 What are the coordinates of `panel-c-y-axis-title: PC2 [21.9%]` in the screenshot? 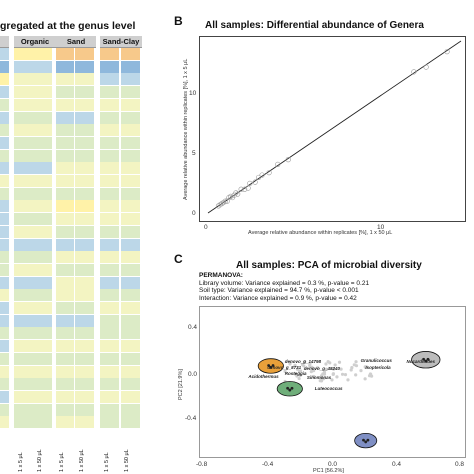 It's located at (181, 384).